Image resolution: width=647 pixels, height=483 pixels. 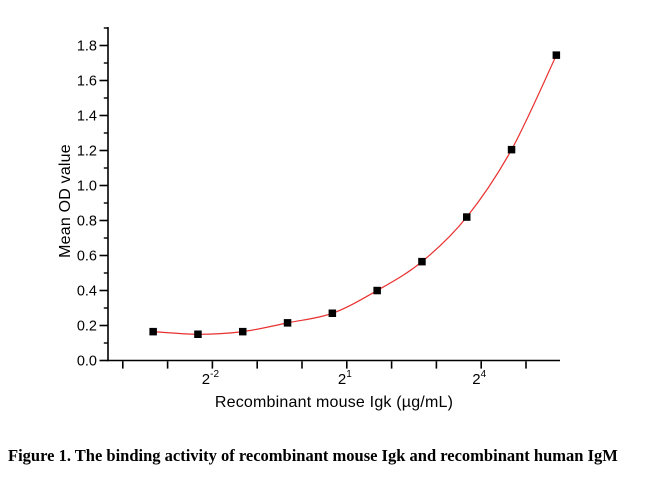 I want to click on y-tick-label: 1.0, so click(x=87, y=187).